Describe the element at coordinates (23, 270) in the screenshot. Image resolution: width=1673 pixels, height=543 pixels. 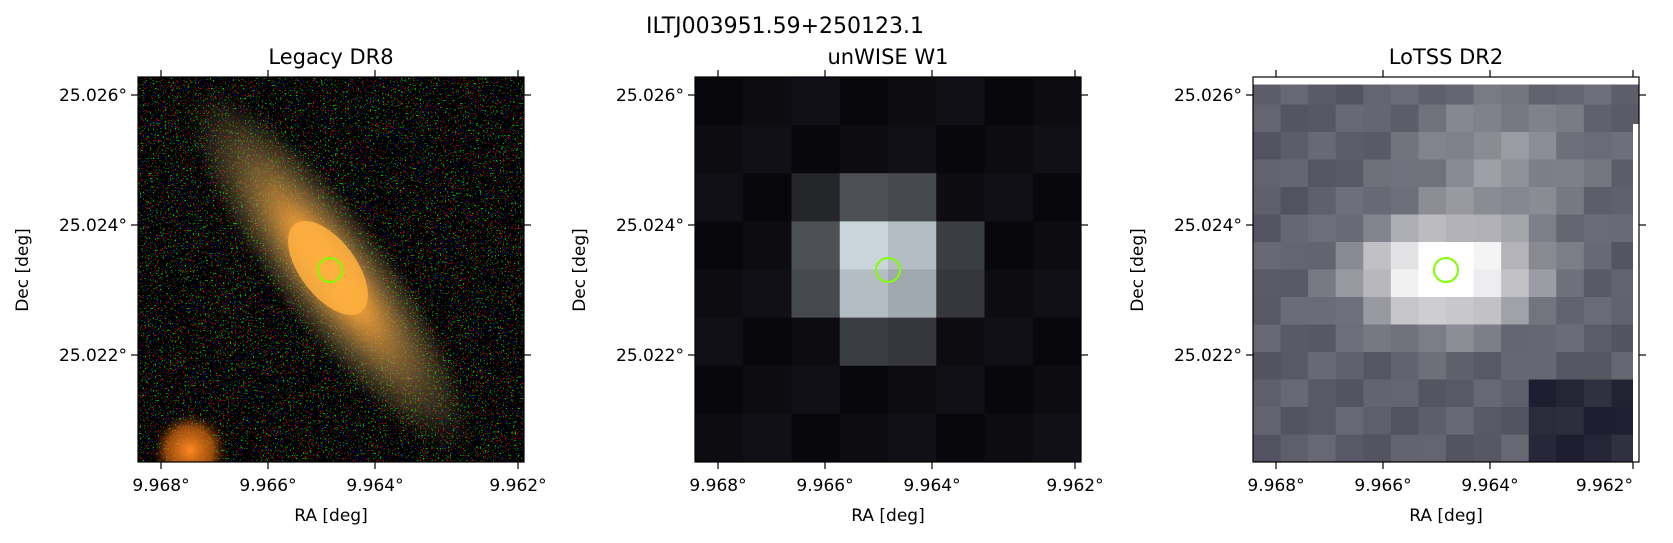
I see `y-axis-label: Dec [deg]` at that location.